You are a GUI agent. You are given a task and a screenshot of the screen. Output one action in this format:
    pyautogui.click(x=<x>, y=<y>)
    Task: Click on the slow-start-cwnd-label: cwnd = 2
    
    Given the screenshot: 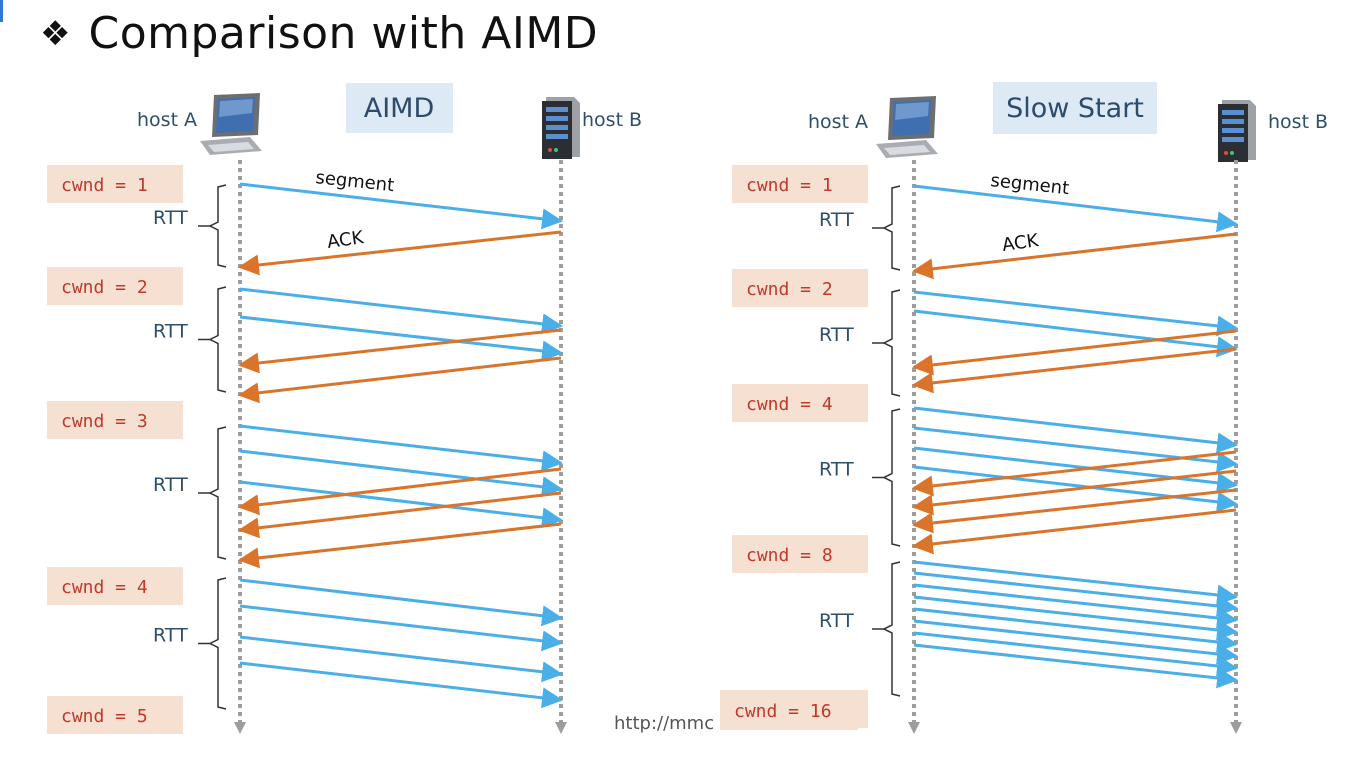 What is the action you would take?
    pyautogui.click(x=789, y=289)
    